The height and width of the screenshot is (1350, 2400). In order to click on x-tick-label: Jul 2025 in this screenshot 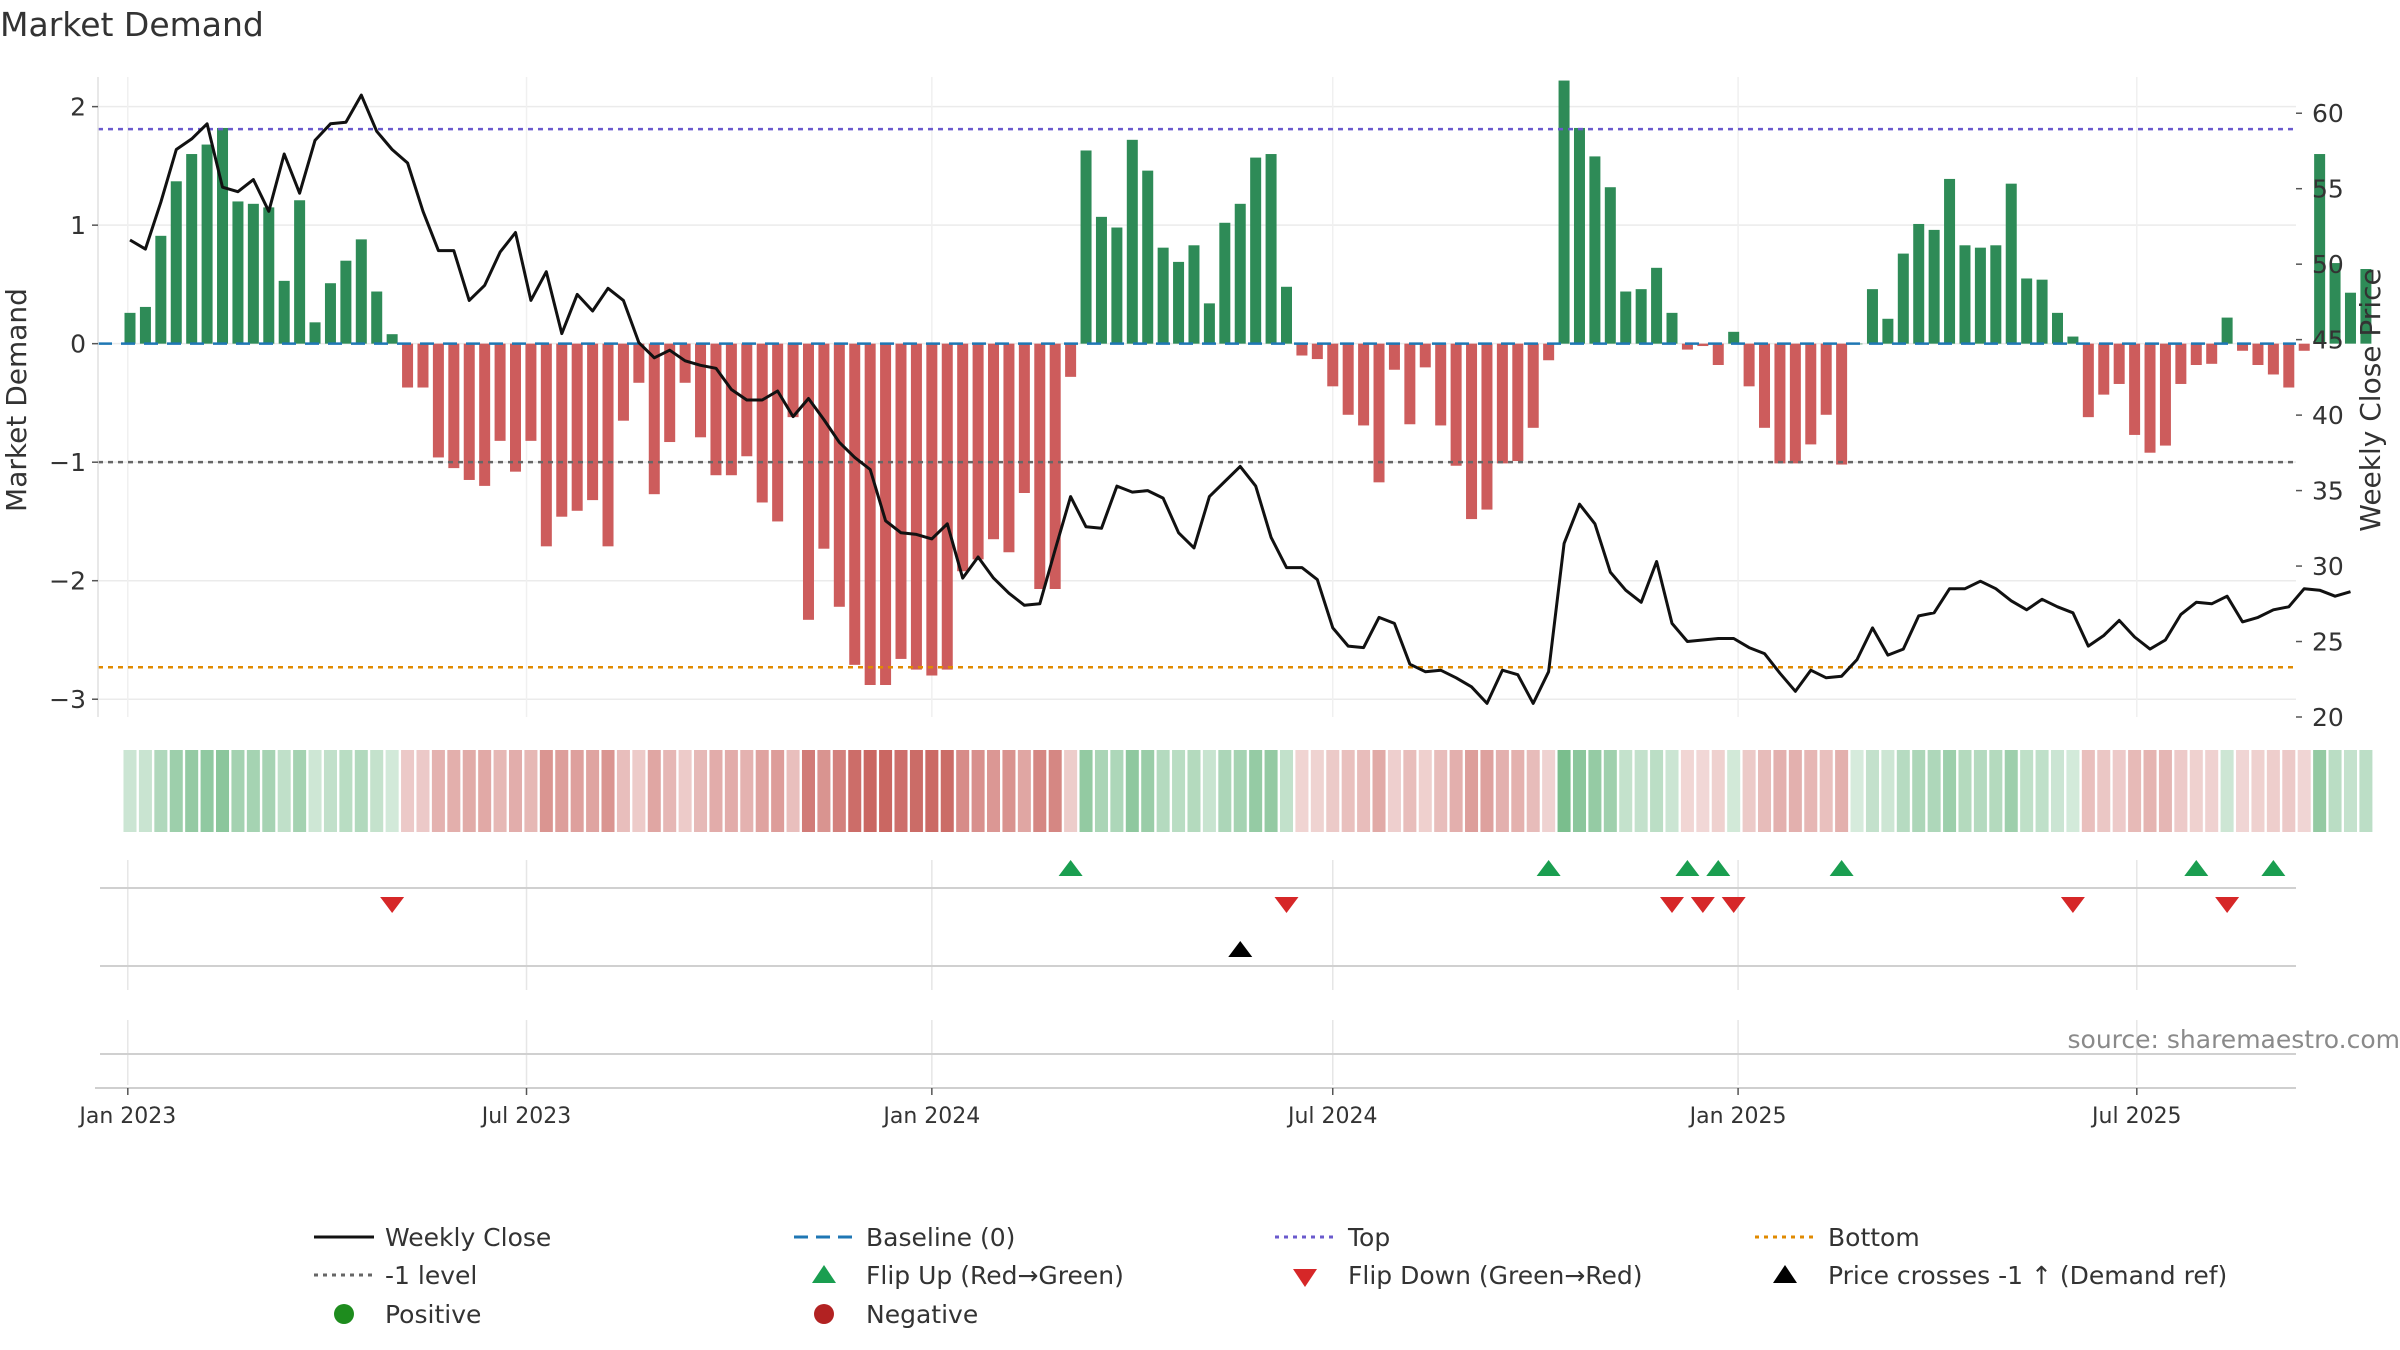, I will do `click(2136, 1116)`.